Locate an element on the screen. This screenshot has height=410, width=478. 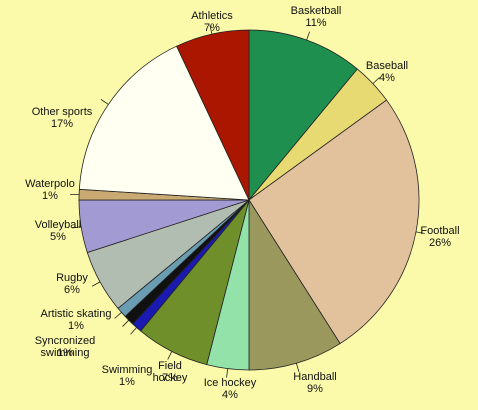
slice-label: Baseball is located at coordinates (387, 66).